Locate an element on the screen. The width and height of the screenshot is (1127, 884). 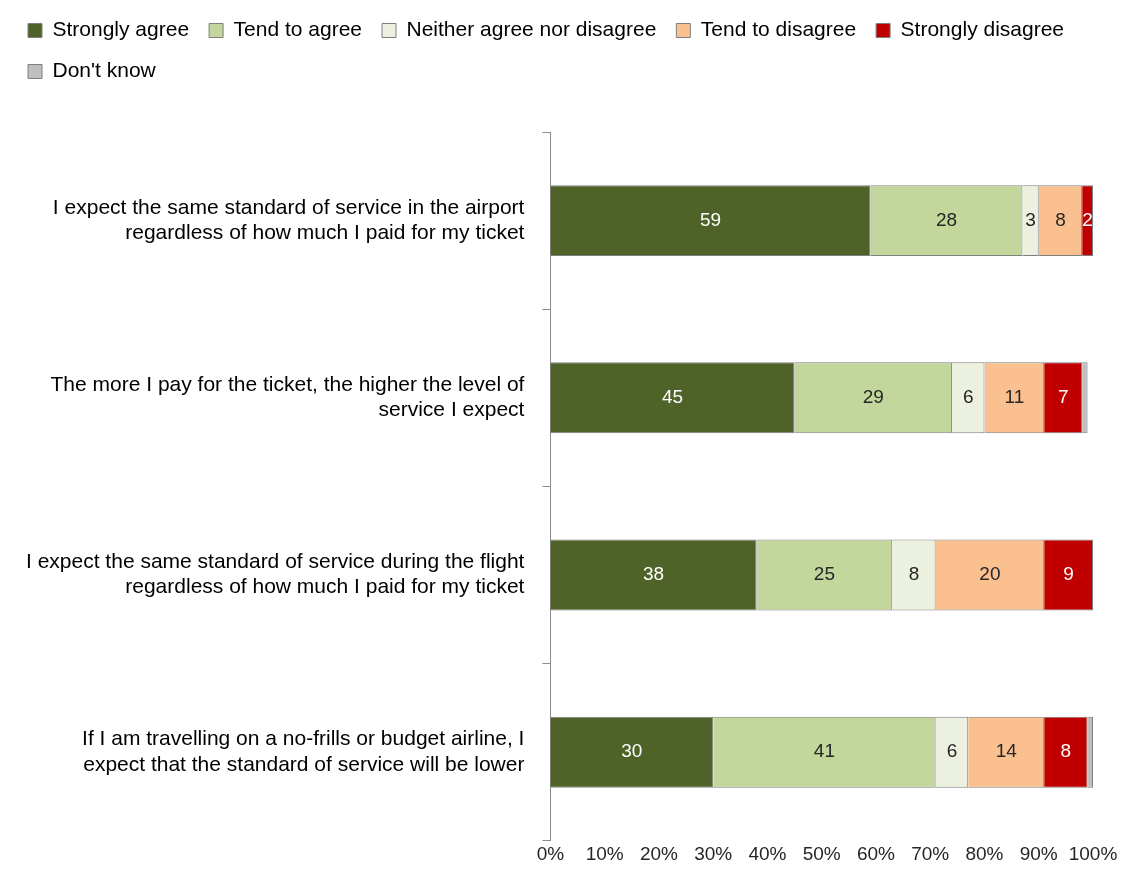
x-tick-label: 90% is located at coordinates (1038, 854).